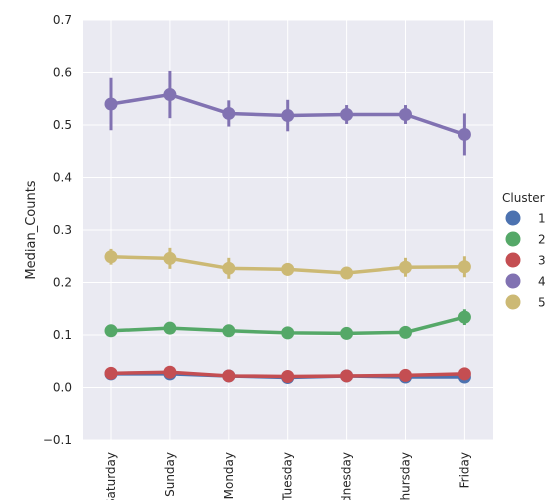  What do you see at coordinates (62, 125) in the screenshot?
I see `y-tick-label: 0.5` at bounding box center [62, 125].